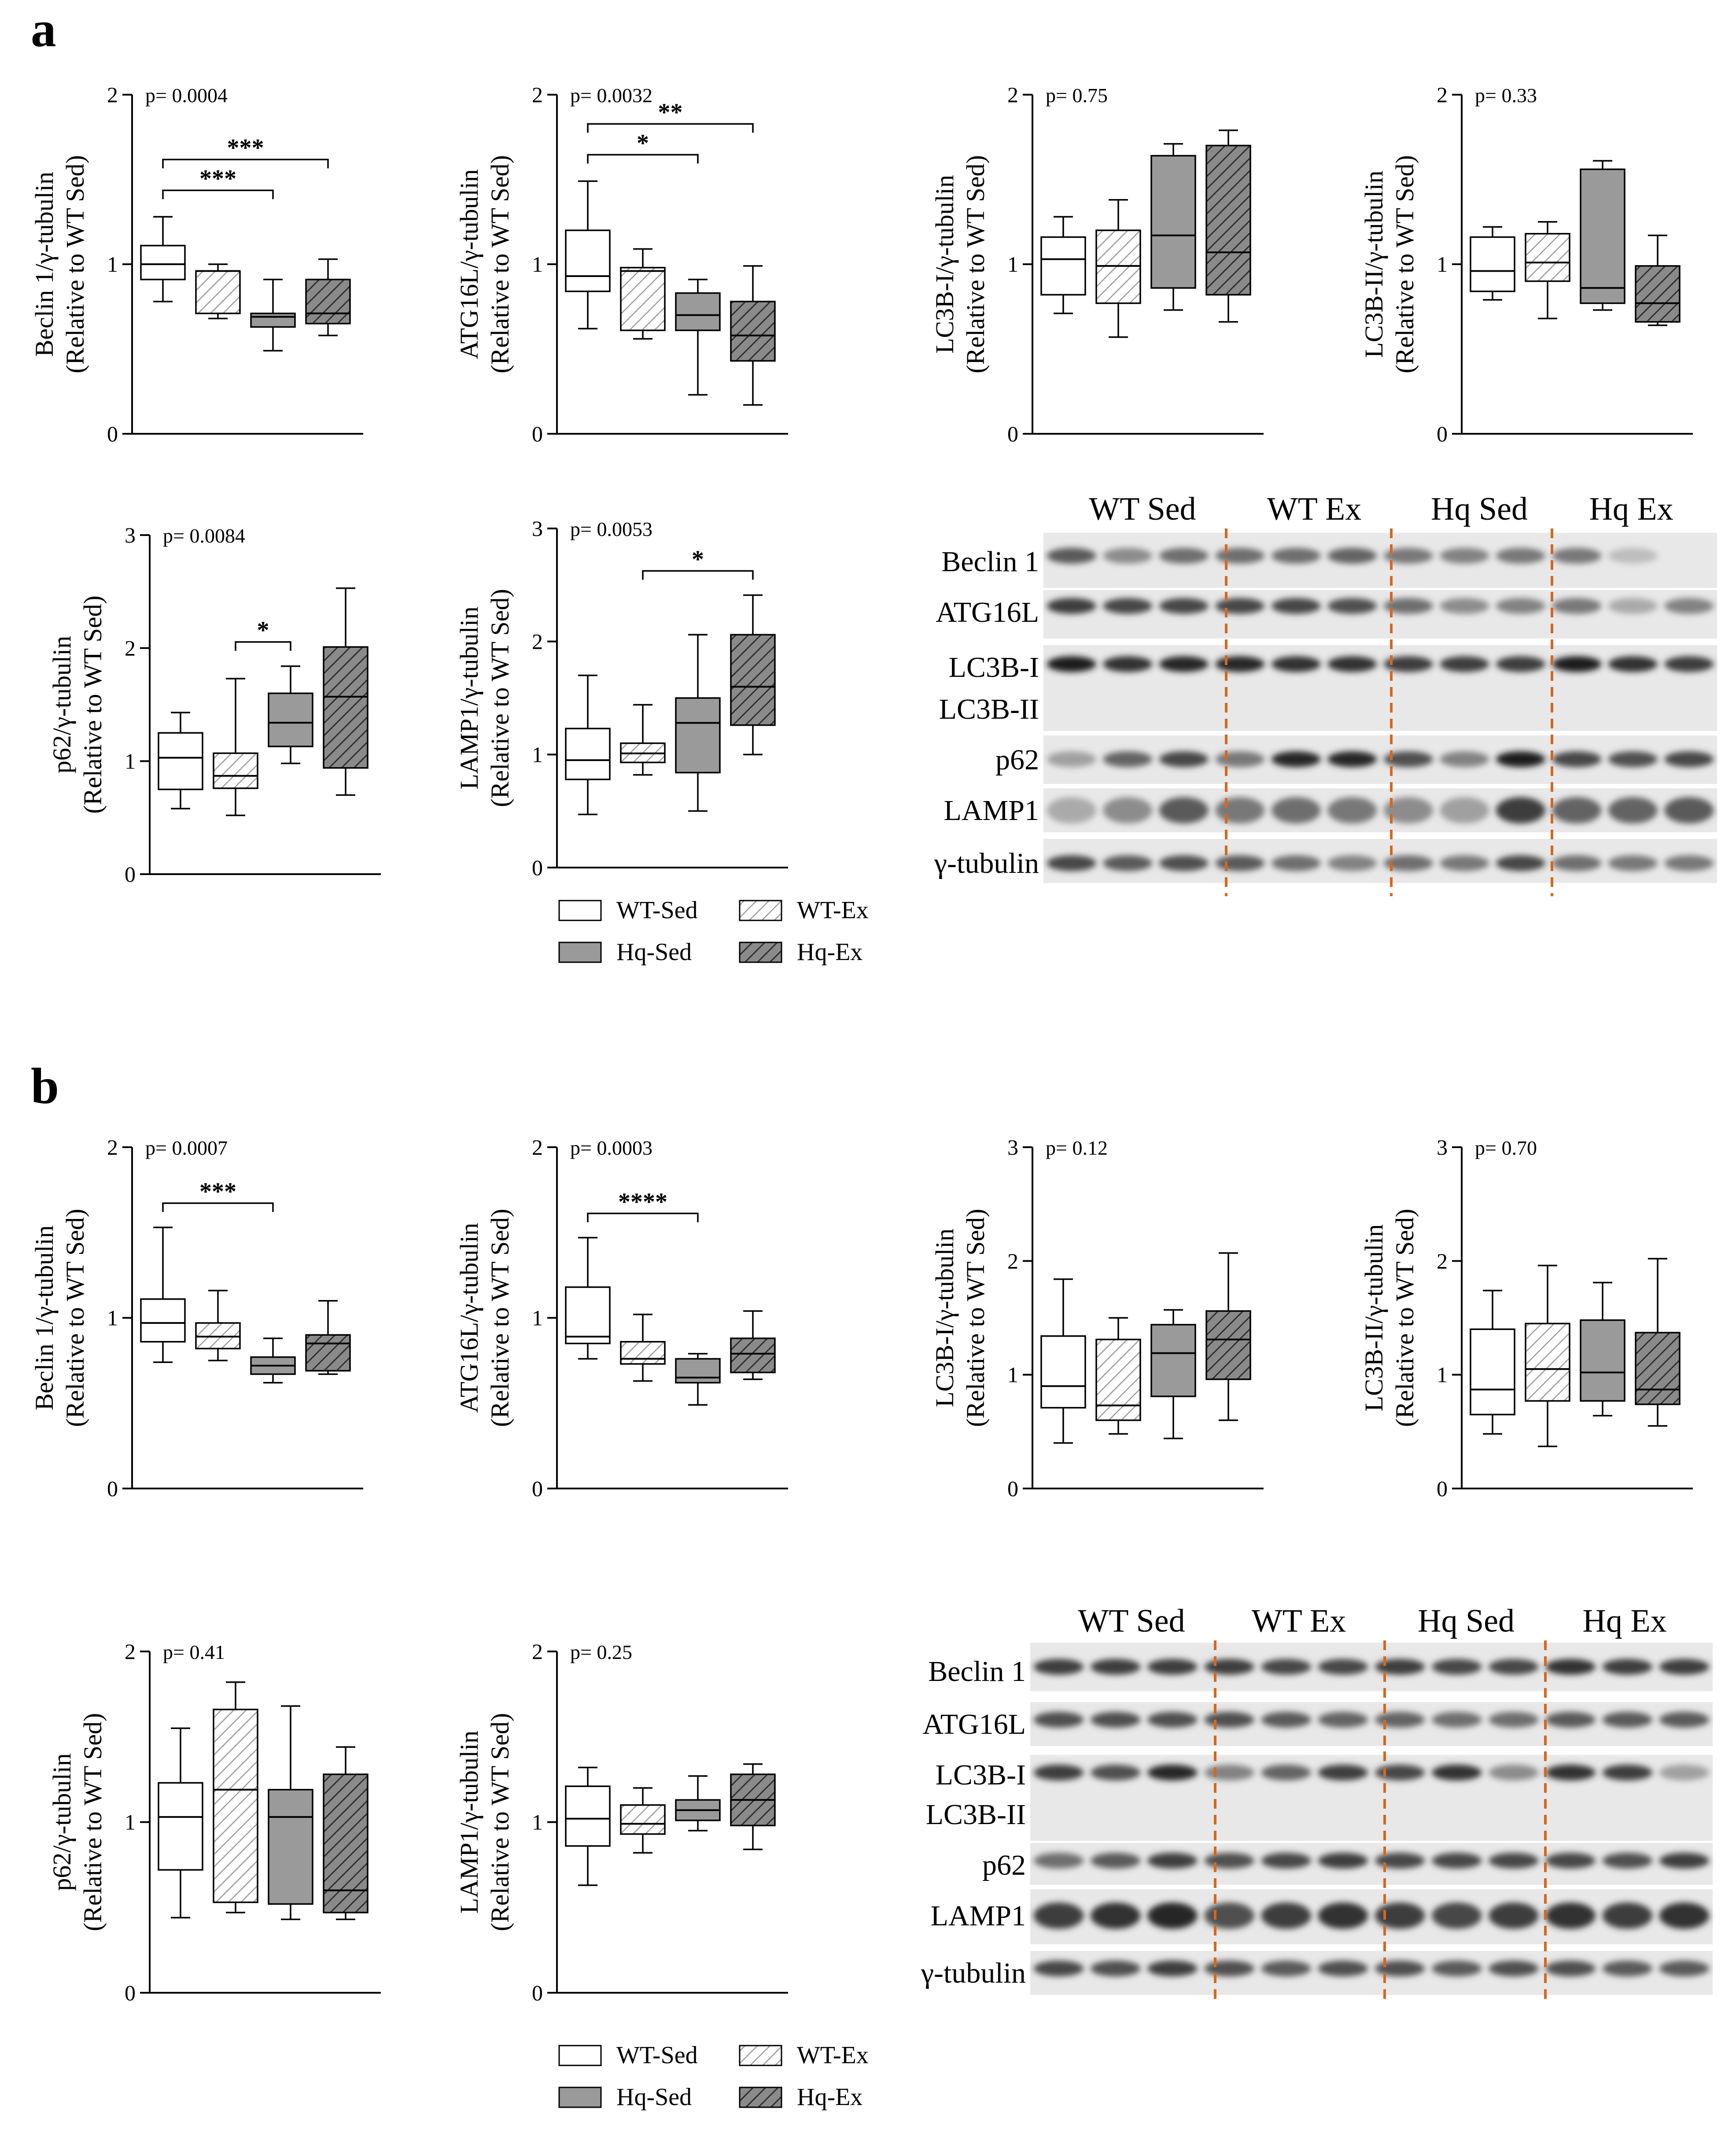 This screenshot has width=1736, height=2146. Describe the element at coordinates (991, 810) in the screenshot. I see `blot-row-label: LAMP1` at that location.